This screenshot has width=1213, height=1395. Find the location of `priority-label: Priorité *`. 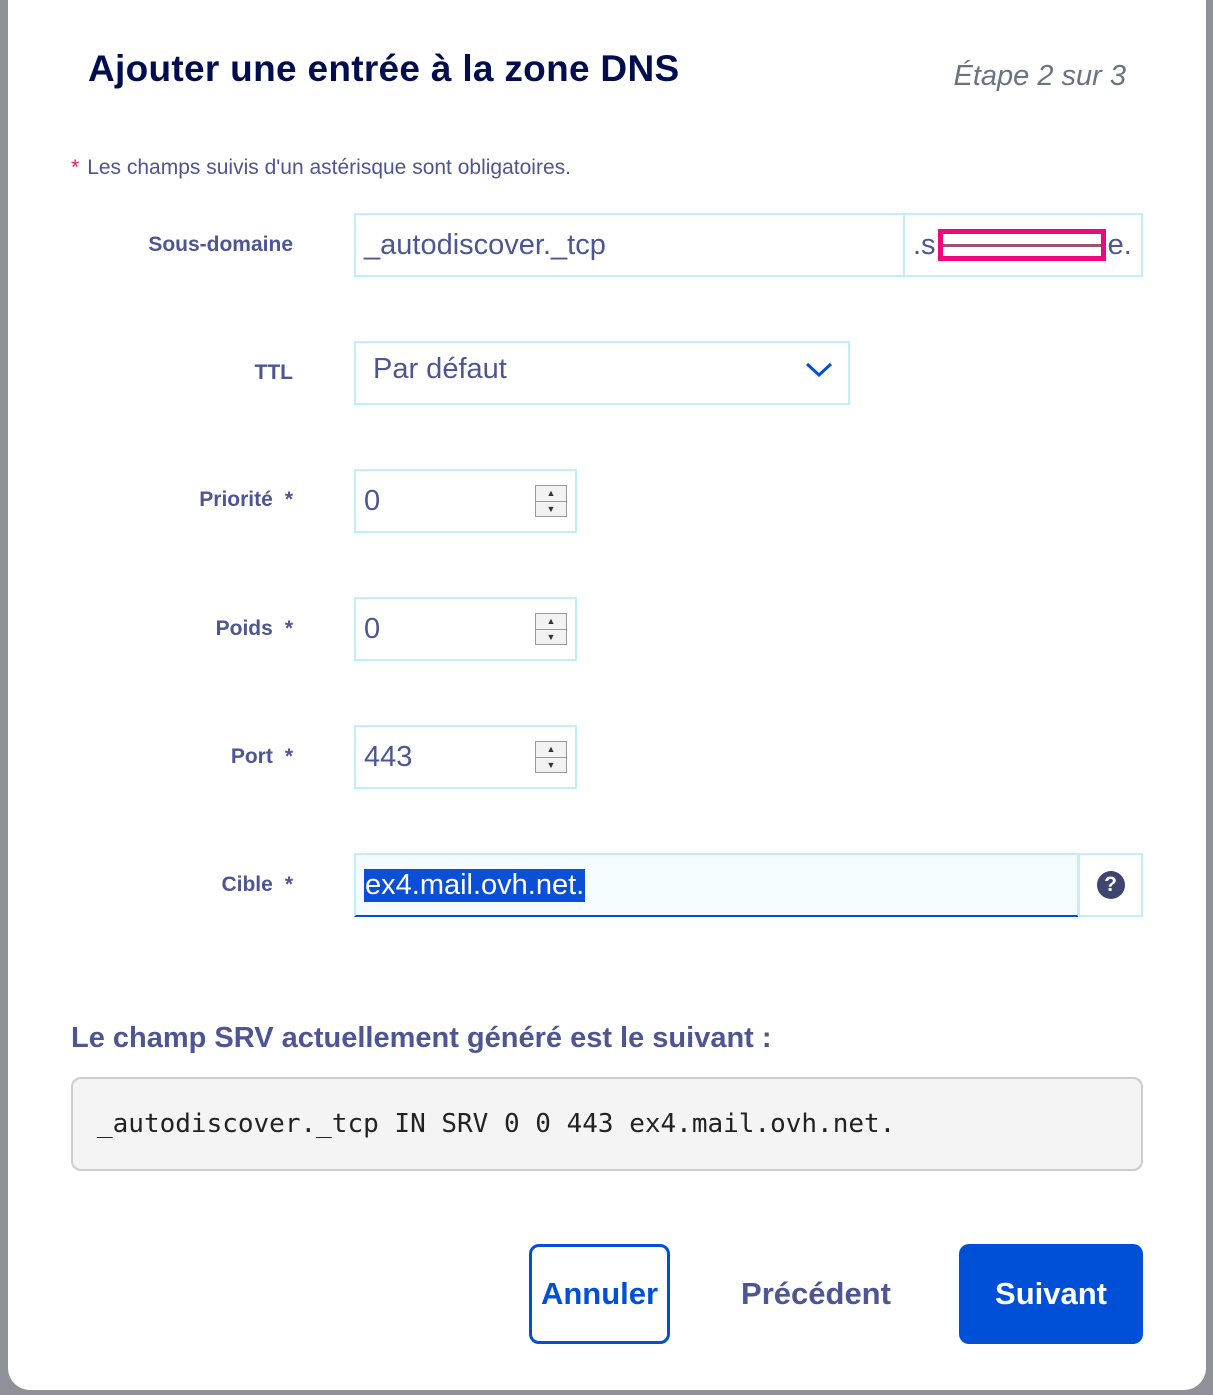

priority-label: Priorité * is located at coordinates (150, 500).